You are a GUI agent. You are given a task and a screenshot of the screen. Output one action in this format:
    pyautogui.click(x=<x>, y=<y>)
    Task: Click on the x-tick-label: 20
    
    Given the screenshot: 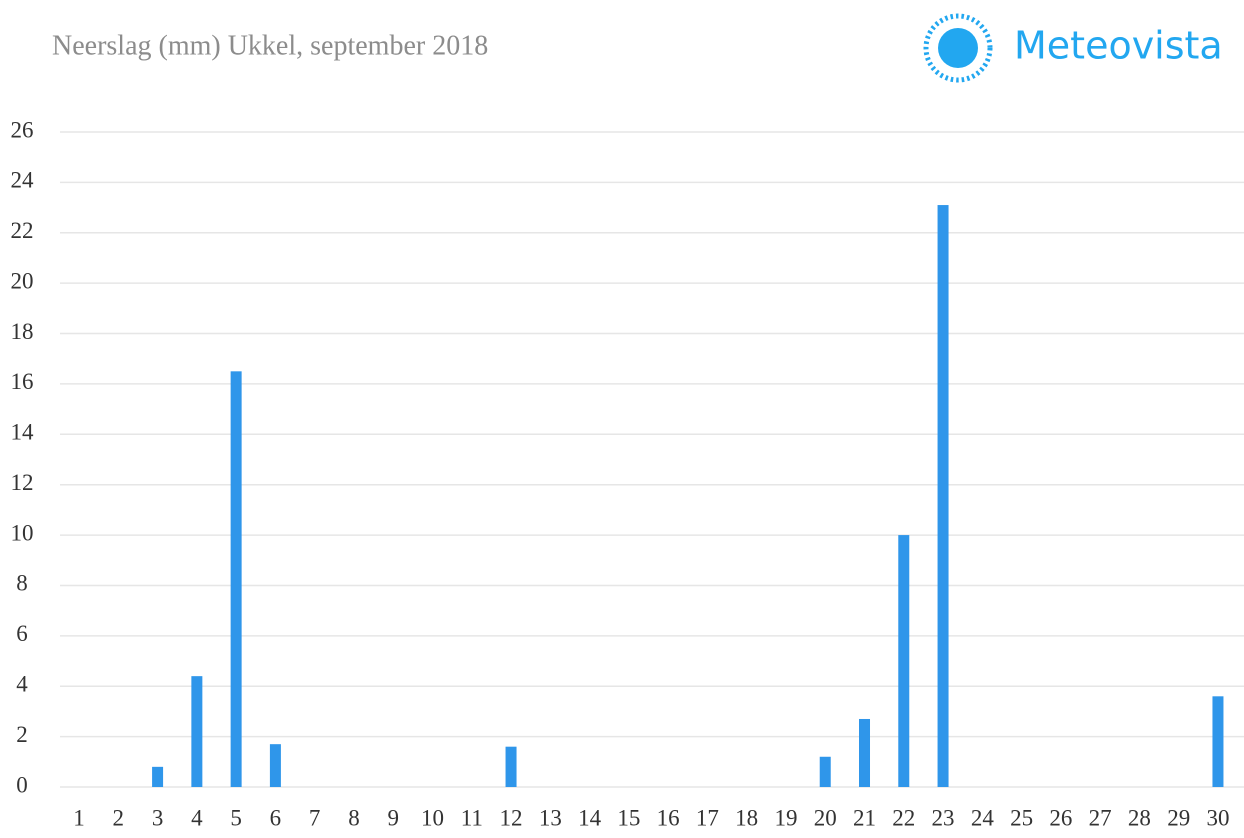 What is the action you would take?
    pyautogui.click(x=825, y=817)
    